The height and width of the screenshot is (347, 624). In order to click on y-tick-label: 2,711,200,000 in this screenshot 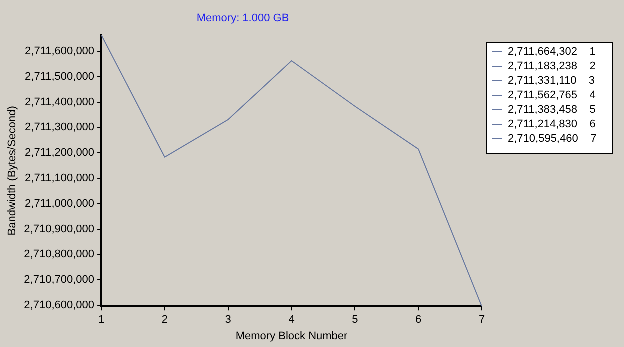, I will do `click(60, 153)`.